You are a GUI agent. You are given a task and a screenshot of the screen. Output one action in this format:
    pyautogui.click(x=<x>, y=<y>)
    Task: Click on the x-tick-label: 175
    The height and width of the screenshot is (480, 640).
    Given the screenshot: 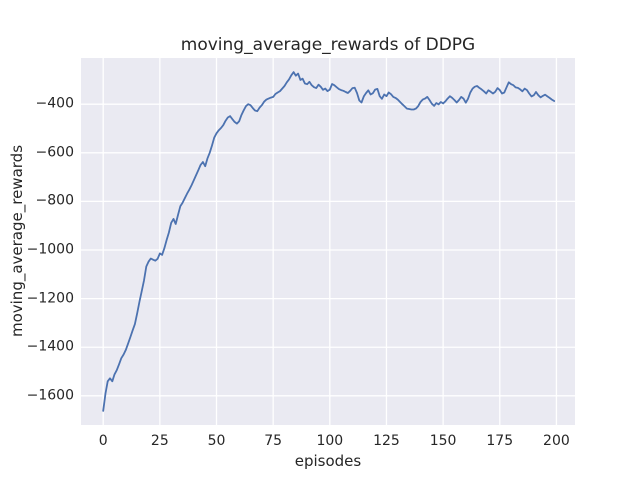 What is the action you would take?
    pyautogui.click(x=500, y=441)
    